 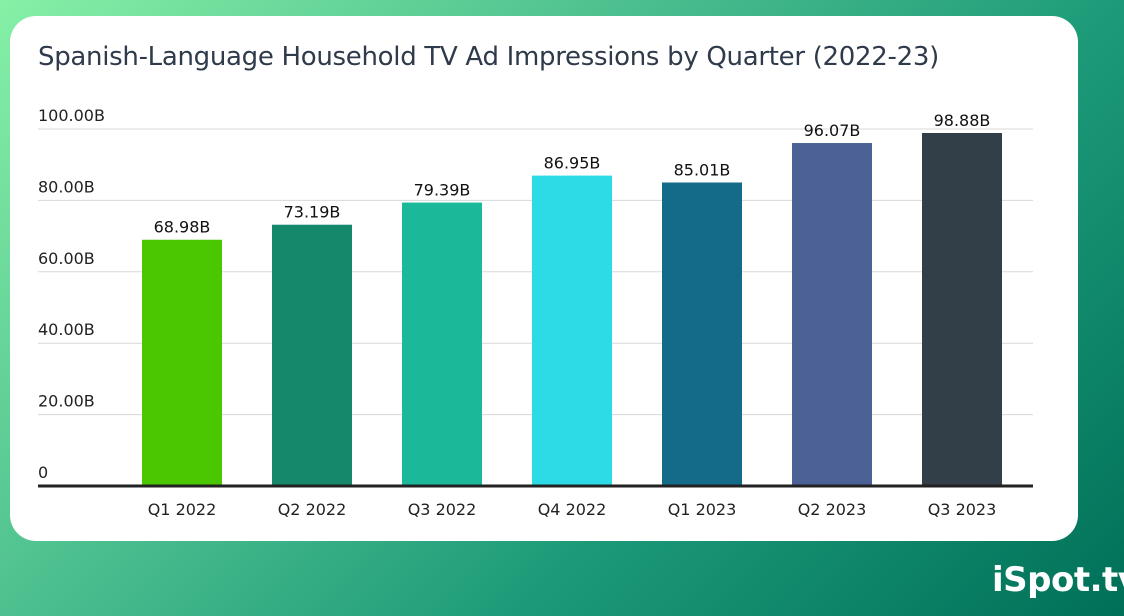 What do you see at coordinates (702, 170) in the screenshot?
I see `data-label: 85.01B` at bounding box center [702, 170].